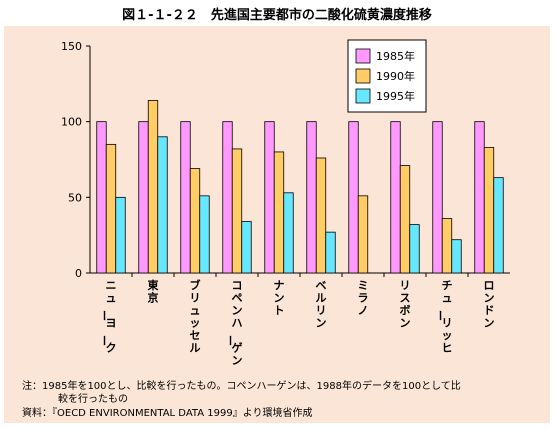  Describe the element at coordinates (93, 399) in the screenshot. I see `note-line-2: 較を行ったもの` at that location.